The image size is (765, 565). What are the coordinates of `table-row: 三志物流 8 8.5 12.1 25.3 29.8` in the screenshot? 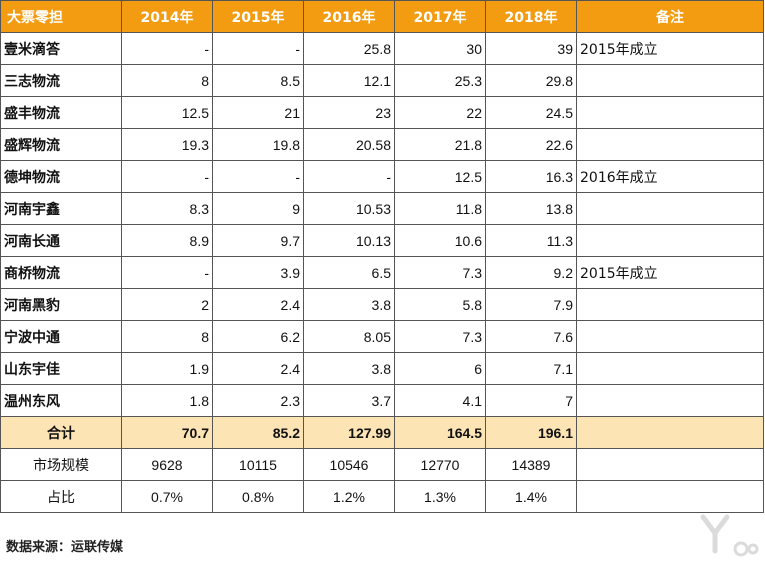 It's located at (382, 80).